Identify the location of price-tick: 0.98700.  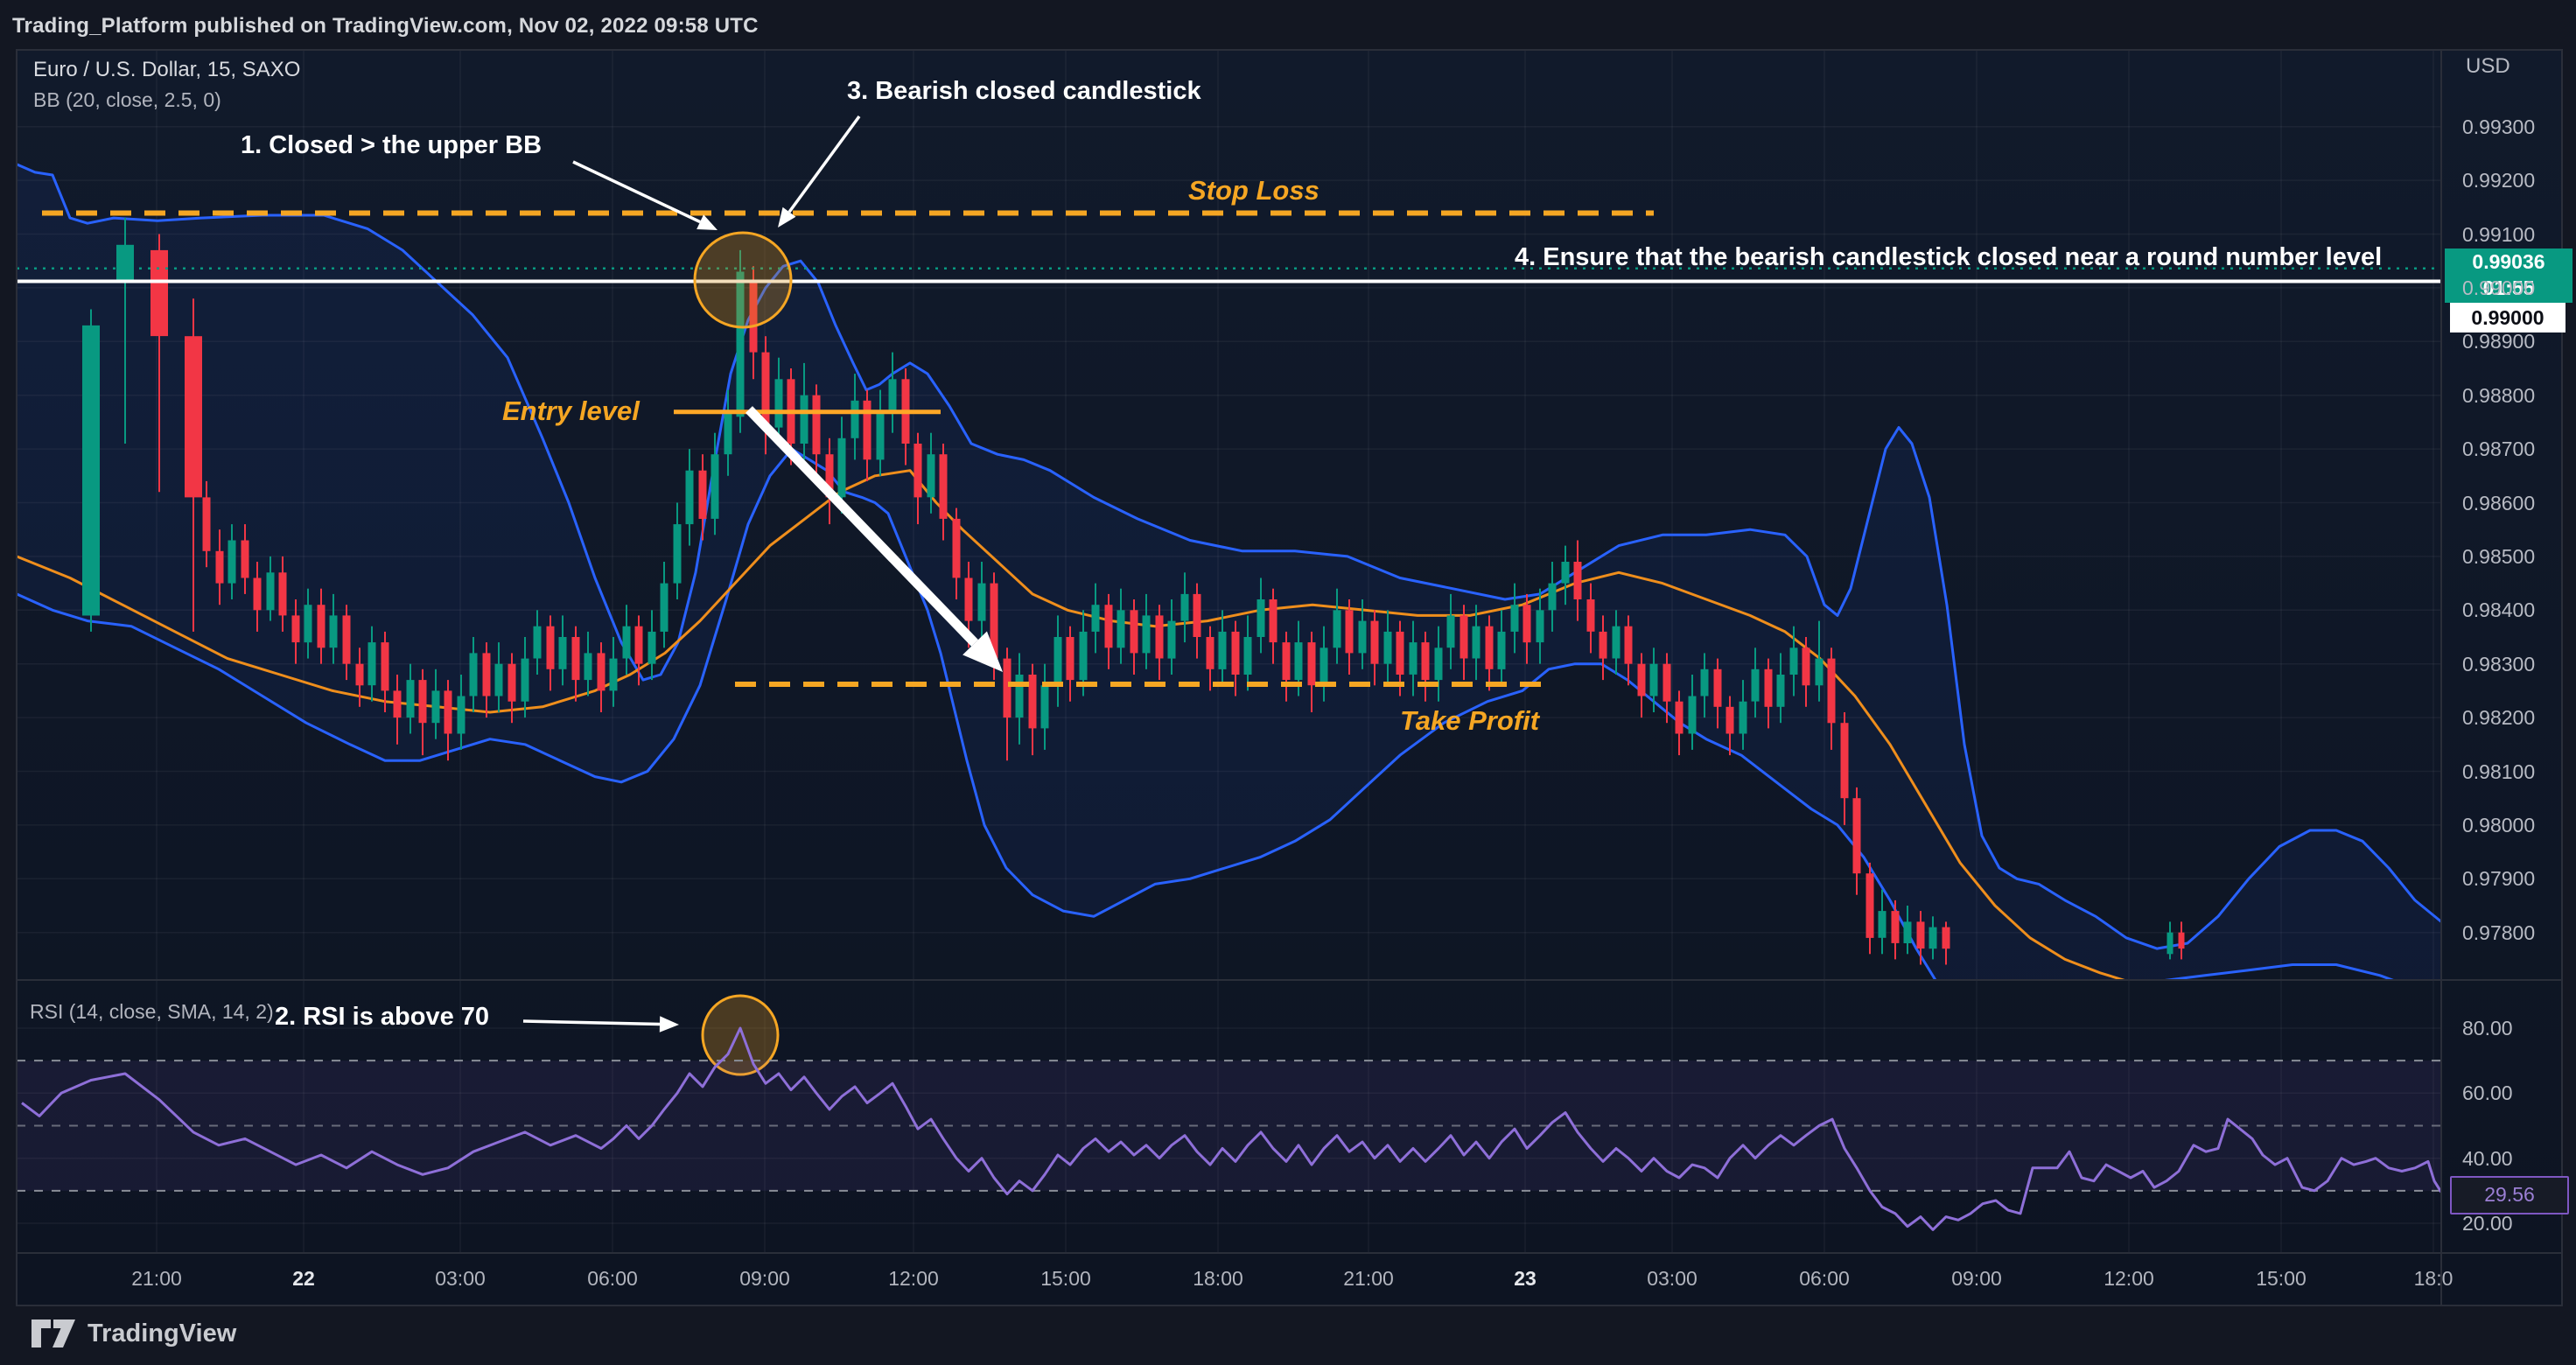
(2499, 449).